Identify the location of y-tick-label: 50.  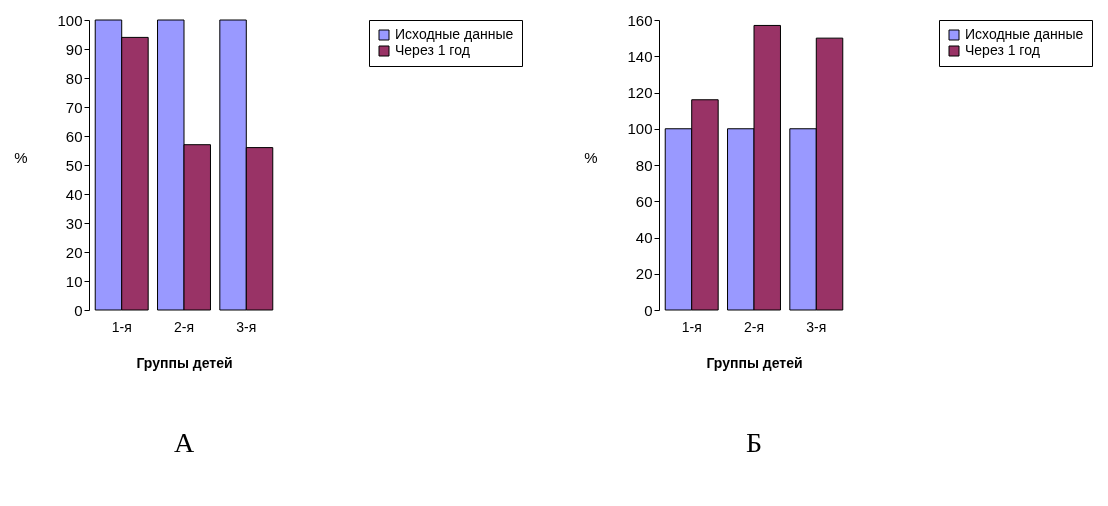
(74, 165).